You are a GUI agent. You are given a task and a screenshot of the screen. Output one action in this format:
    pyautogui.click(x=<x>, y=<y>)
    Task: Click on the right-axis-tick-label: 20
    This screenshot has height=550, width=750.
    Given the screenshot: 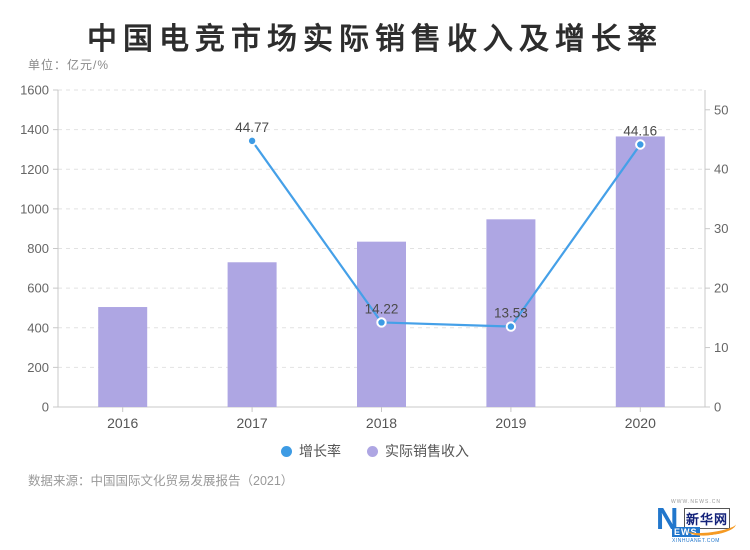 What is the action you would take?
    pyautogui.click(x=721, y=288)
    